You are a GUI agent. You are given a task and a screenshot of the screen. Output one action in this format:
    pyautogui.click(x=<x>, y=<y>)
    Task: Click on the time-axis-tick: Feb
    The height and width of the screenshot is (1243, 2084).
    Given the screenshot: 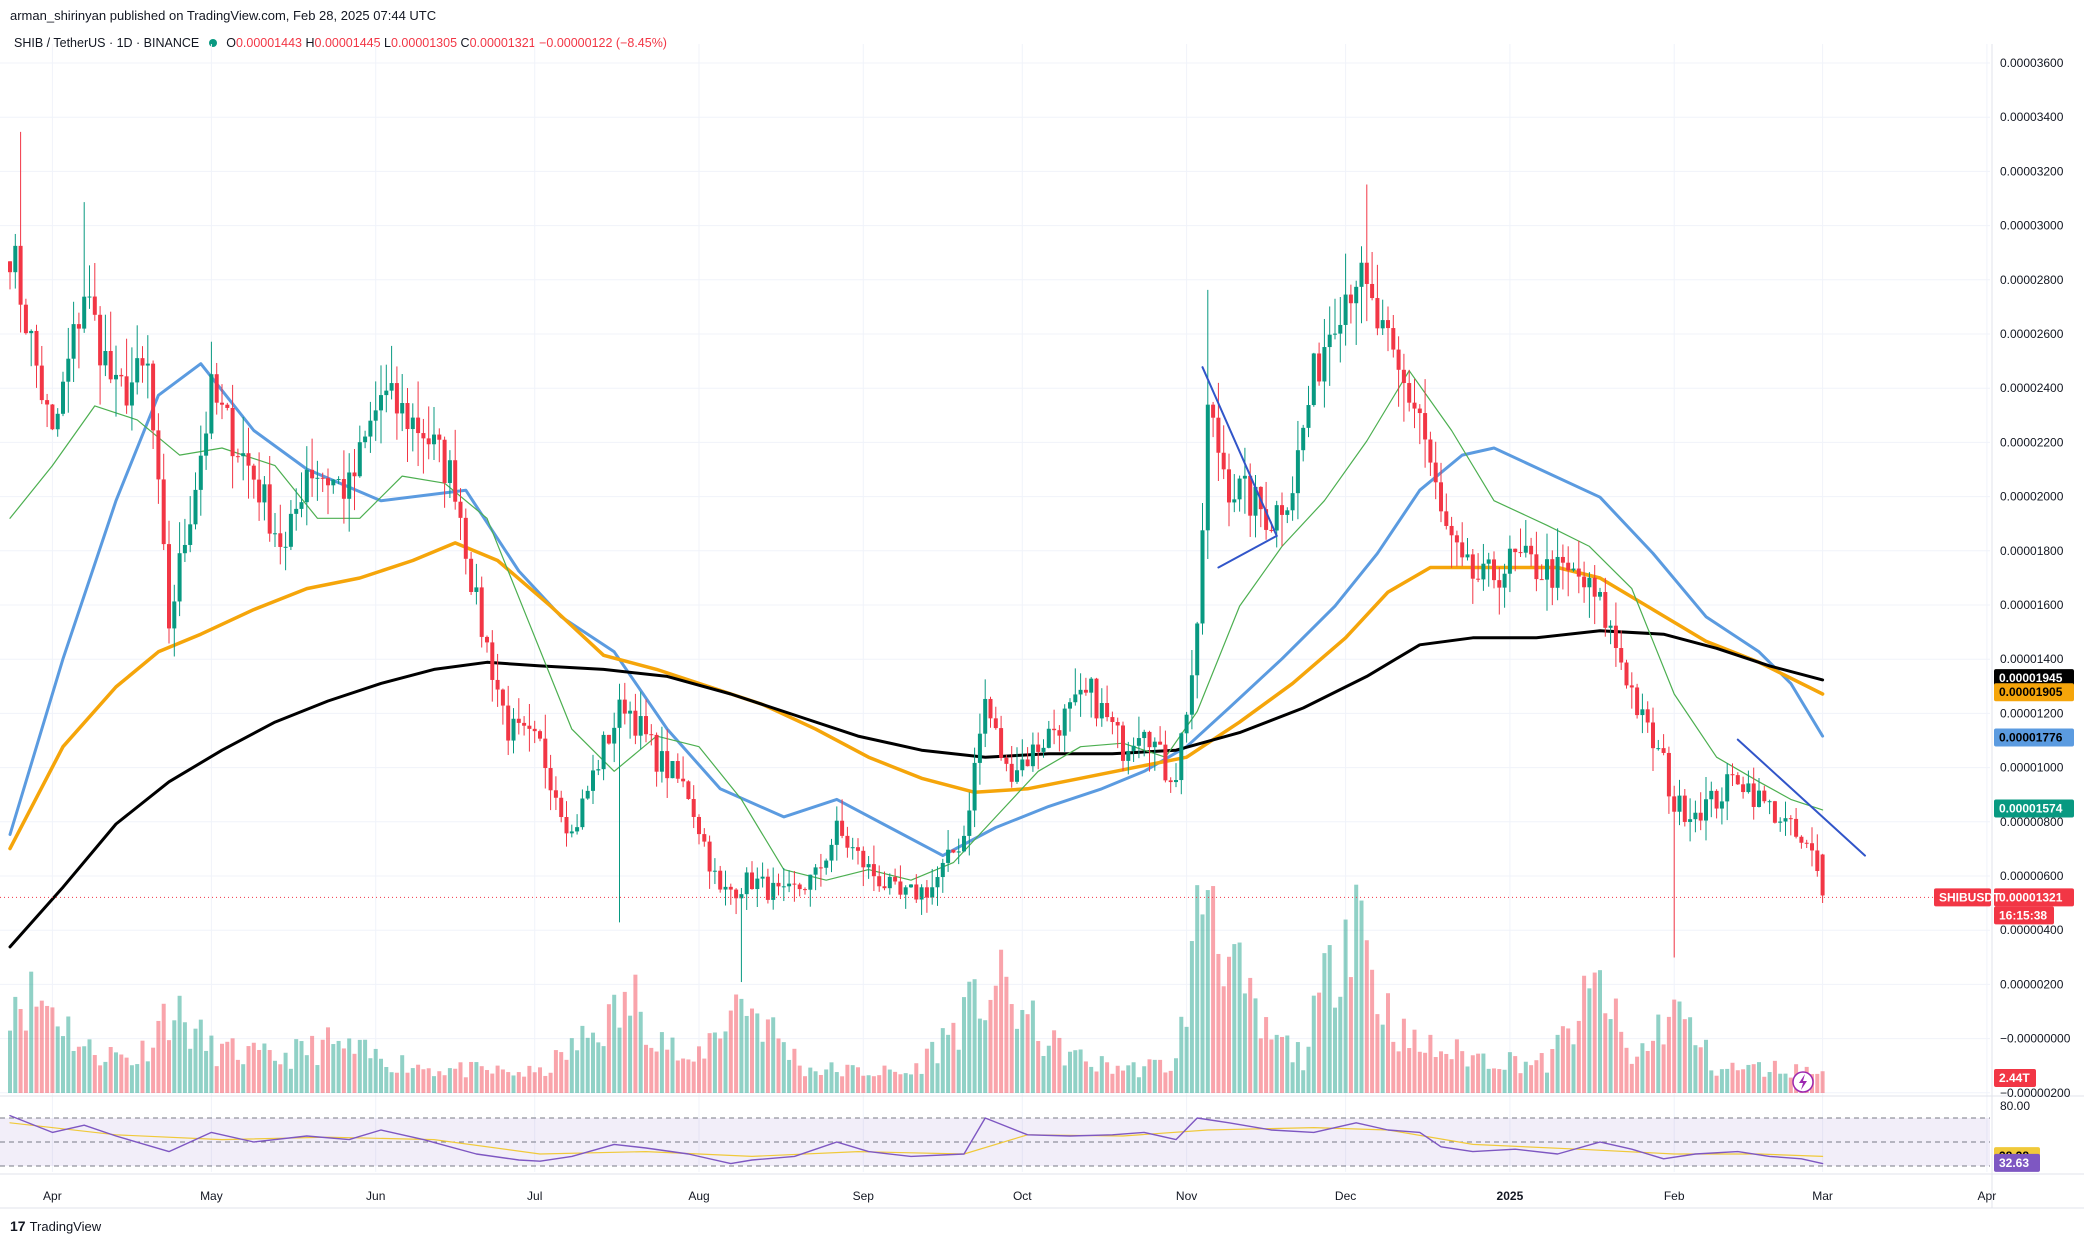 What is the action you would take?
    pyautogui.click(x=1674, y=1196)
    